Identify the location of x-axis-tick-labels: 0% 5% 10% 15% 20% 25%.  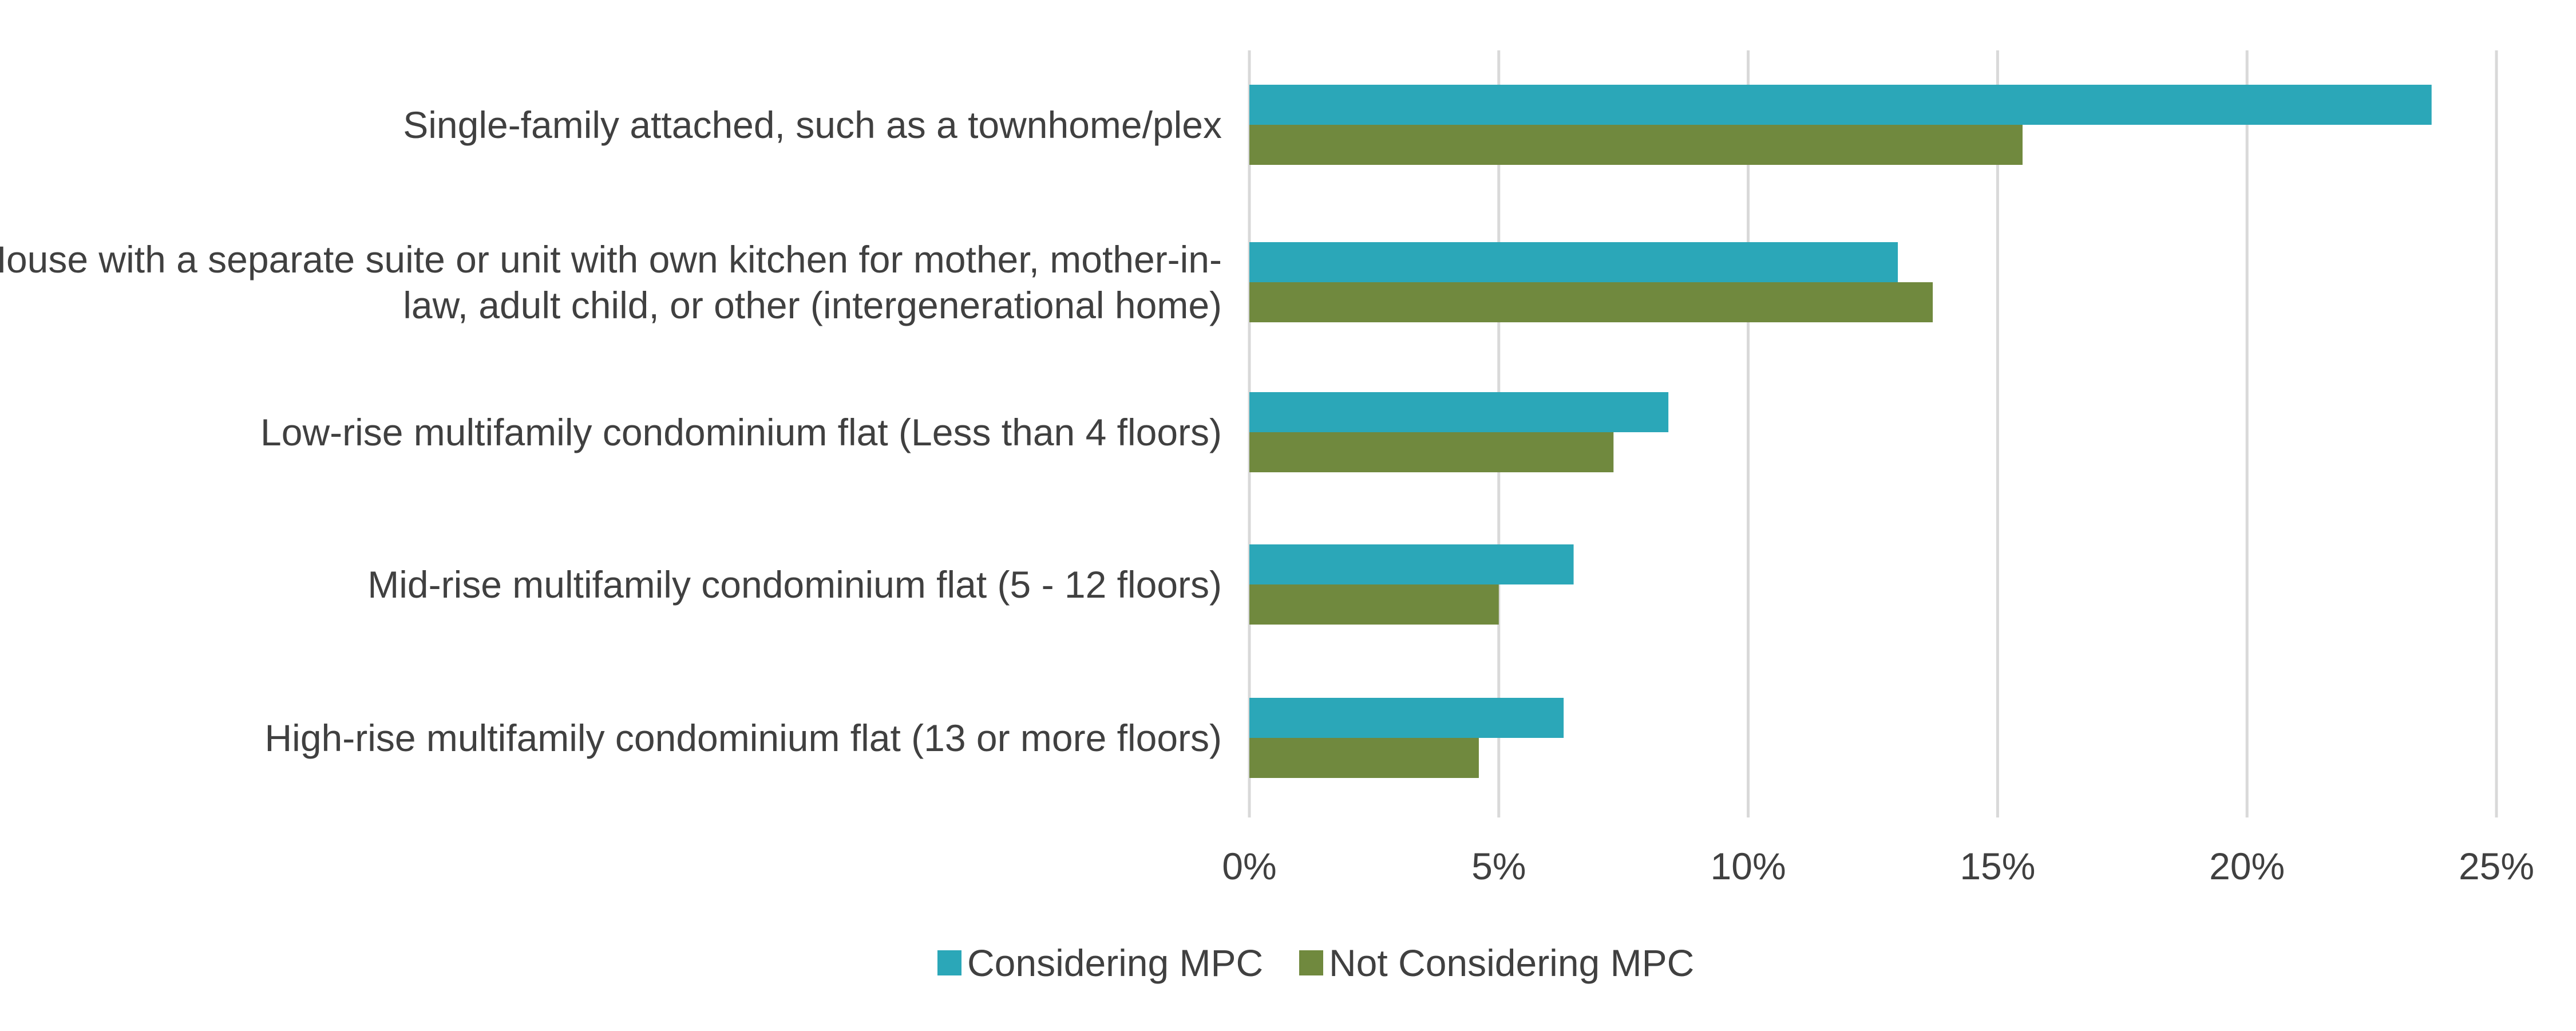
(1878, 866).